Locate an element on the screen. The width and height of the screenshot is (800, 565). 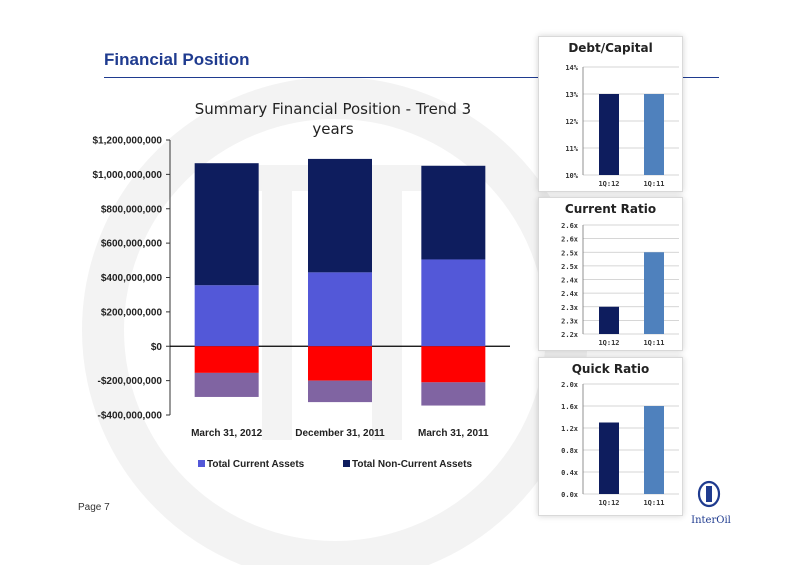
chart-title-line-2: years is located at coordinates (332, 129).